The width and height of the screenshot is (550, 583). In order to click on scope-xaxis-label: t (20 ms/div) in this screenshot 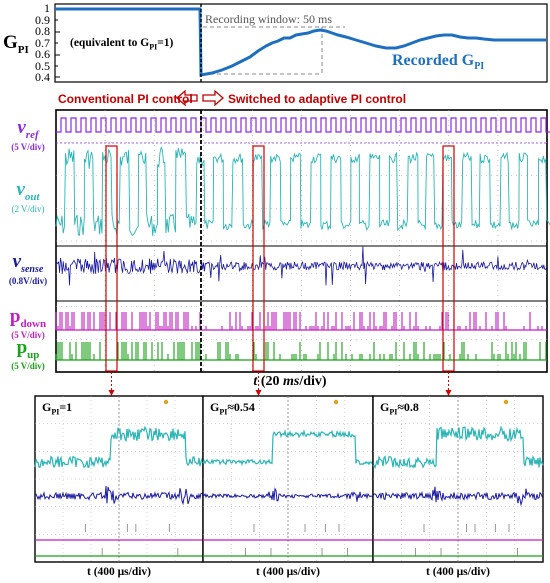, I will do `click(290, 381)`.